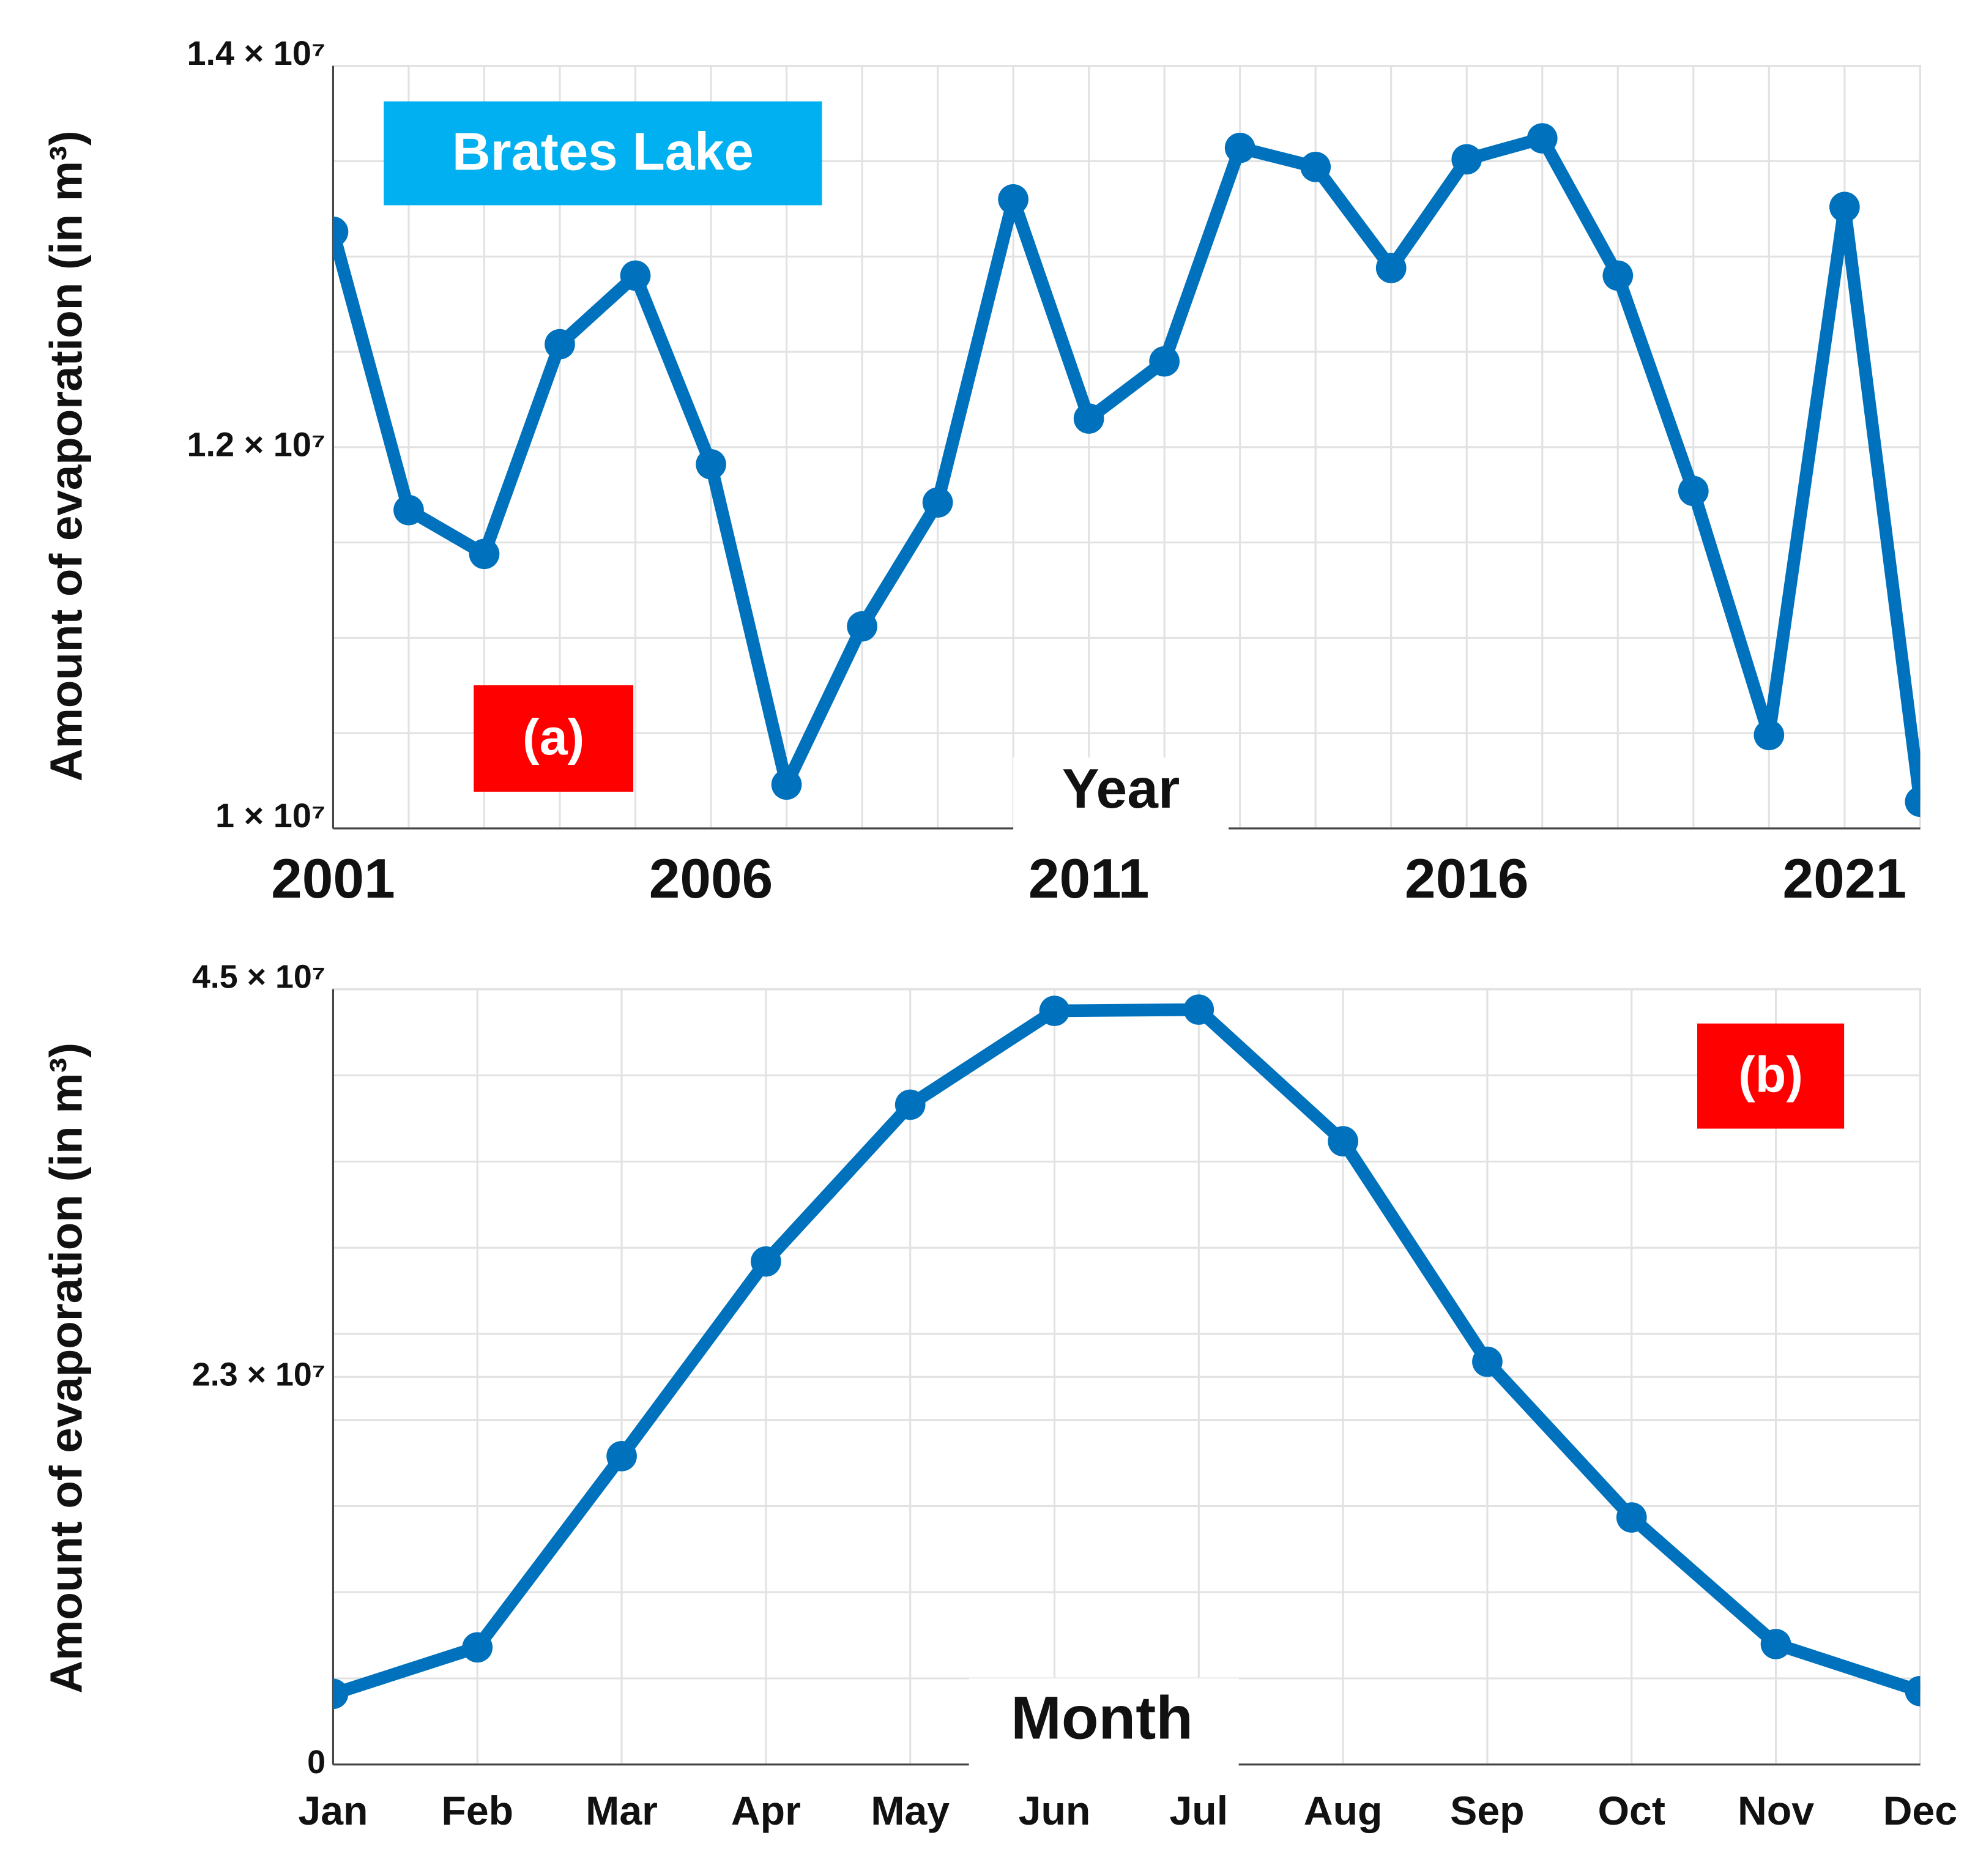  I want to click on label-box, so click(603, 153).